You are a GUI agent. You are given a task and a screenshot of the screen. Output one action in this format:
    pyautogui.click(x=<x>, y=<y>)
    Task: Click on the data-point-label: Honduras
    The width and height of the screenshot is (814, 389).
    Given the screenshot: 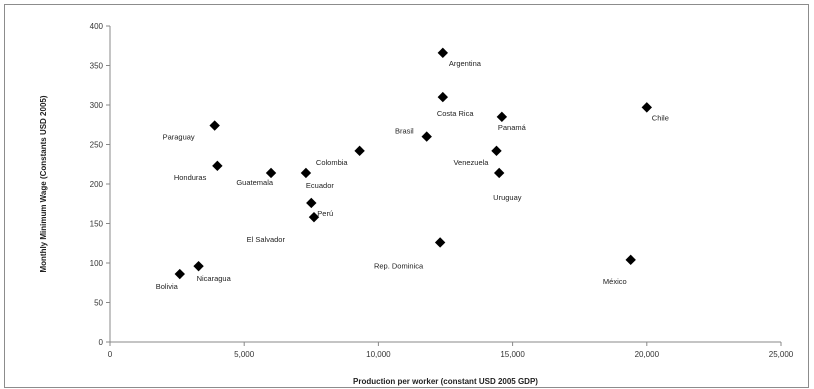 What is the action you would take?
    pyautogui.click(x=190, y=177)
    